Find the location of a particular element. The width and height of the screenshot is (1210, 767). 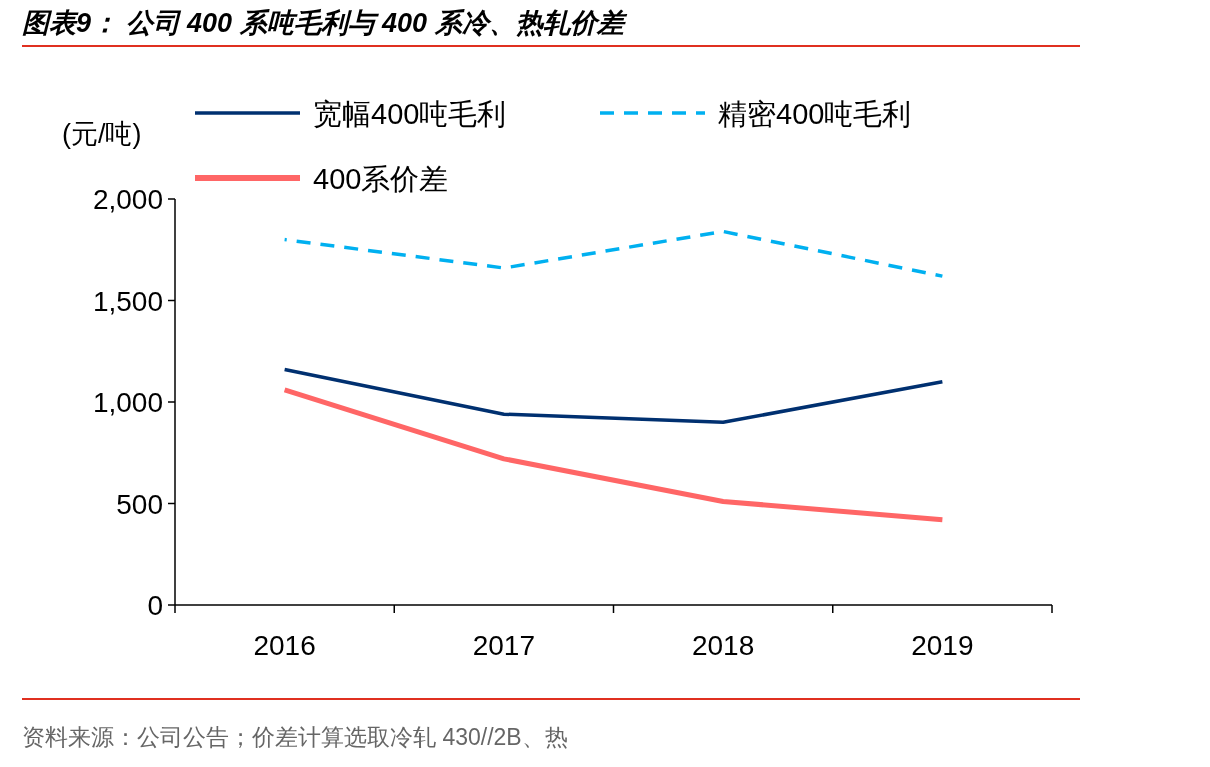

chart-title: 图表9： 公司 400 系吨毛利与 400 系冷、热轧价差 is located at coordinates (325, 23).